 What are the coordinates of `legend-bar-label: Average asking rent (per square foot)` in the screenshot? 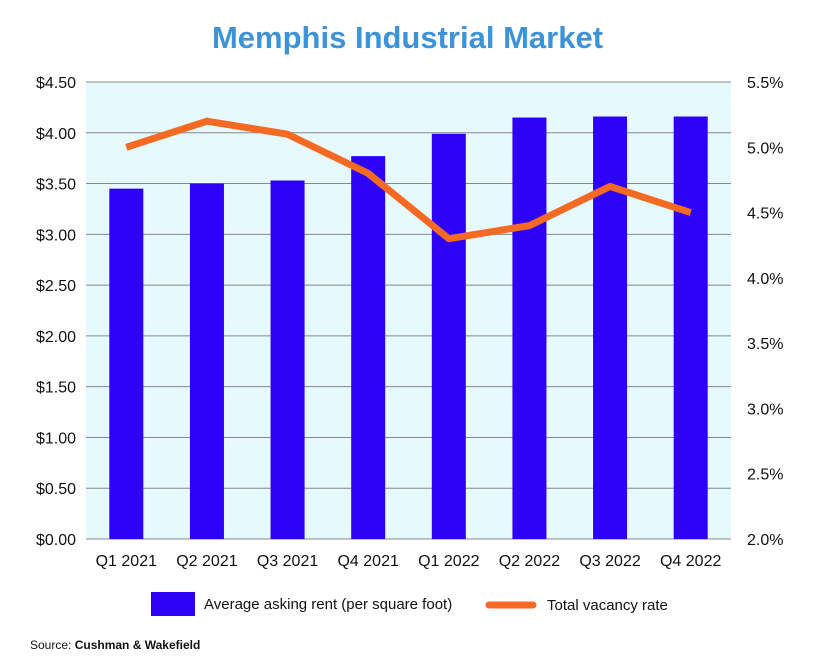 It's located at (328, 604).